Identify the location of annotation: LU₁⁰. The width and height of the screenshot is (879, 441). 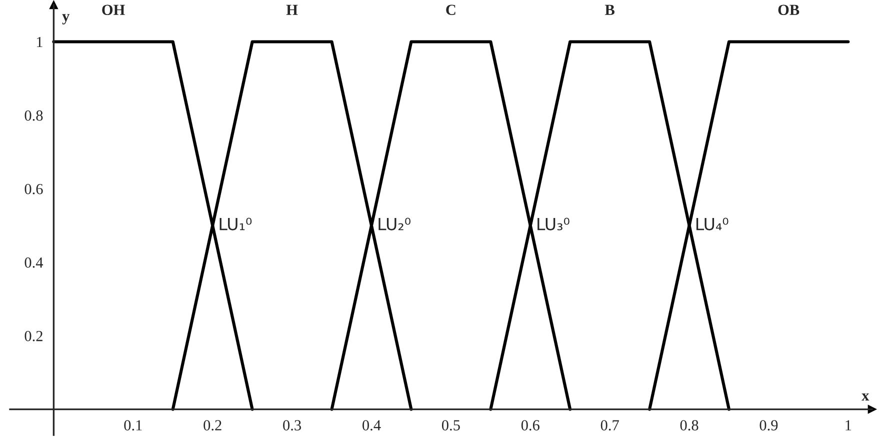
(236, 224).